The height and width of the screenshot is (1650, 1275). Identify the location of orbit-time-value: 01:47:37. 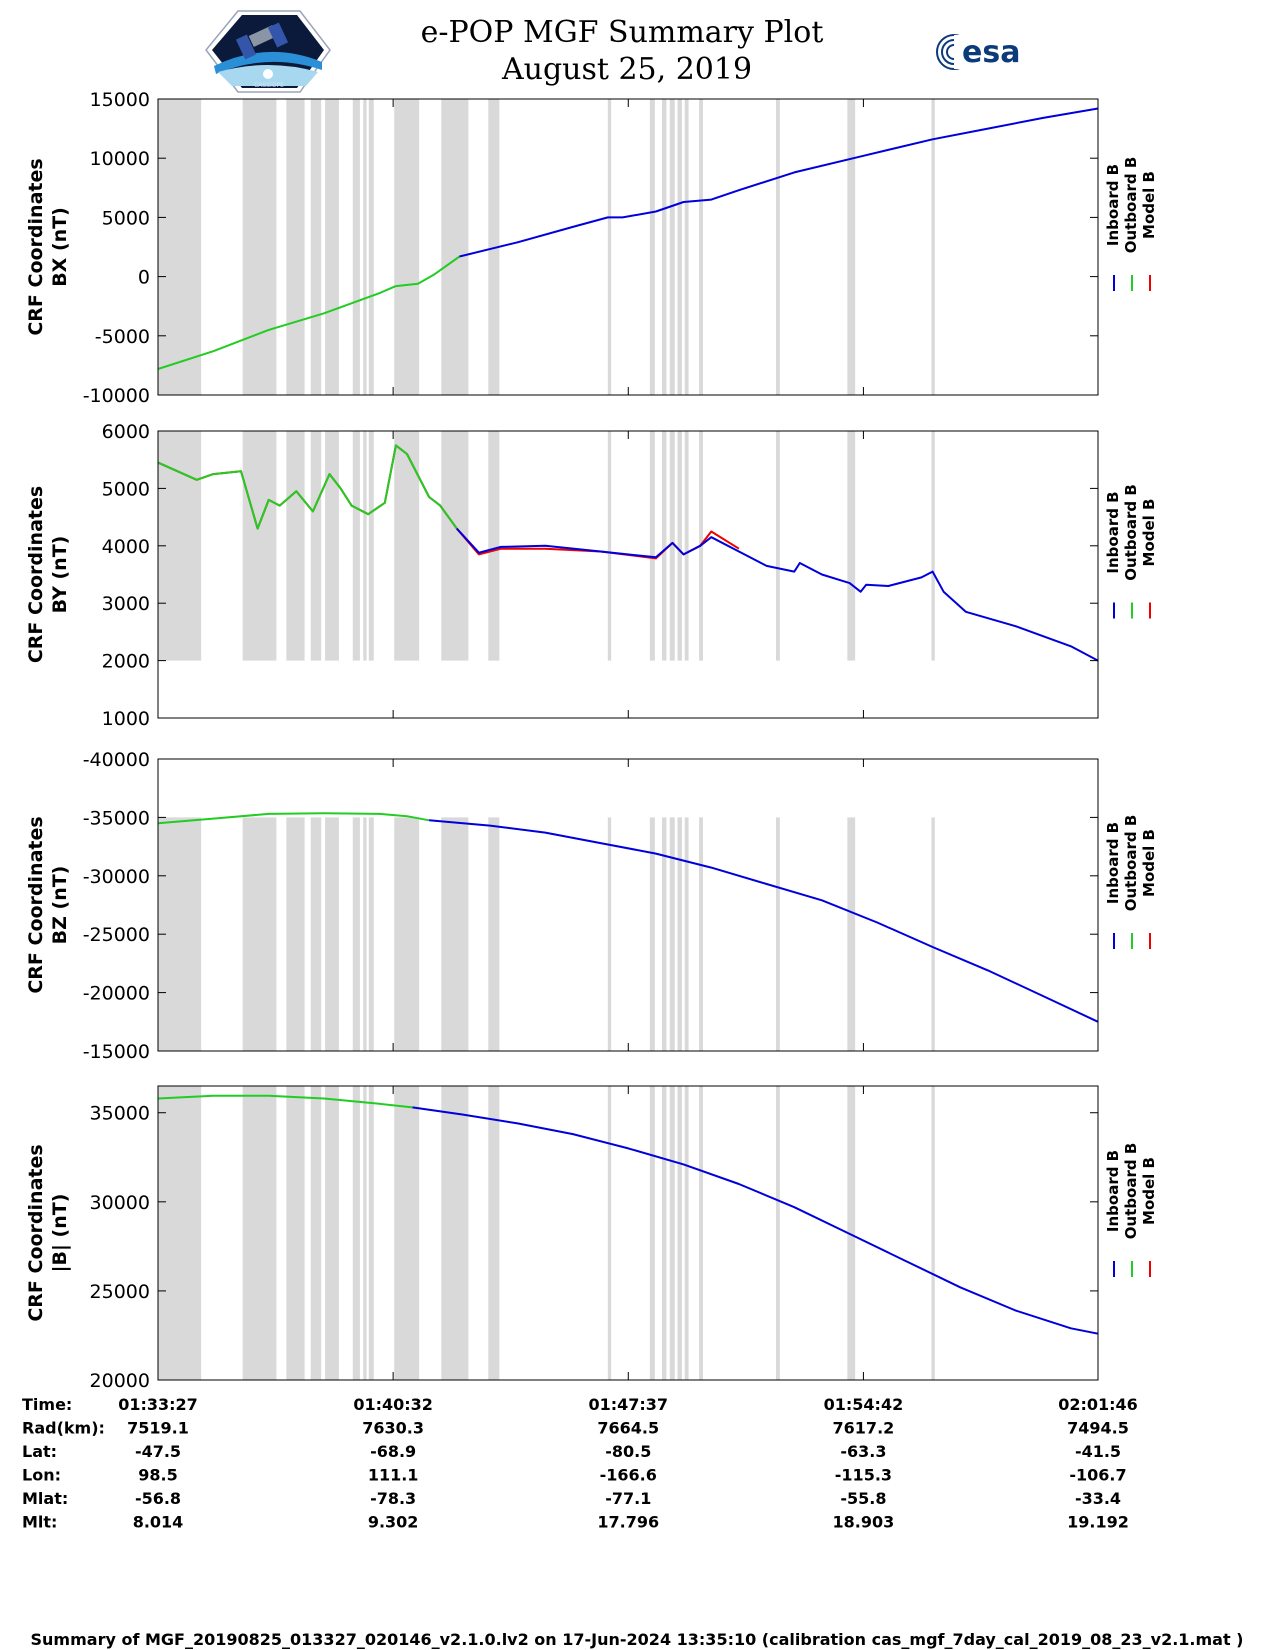
(628, 1404).